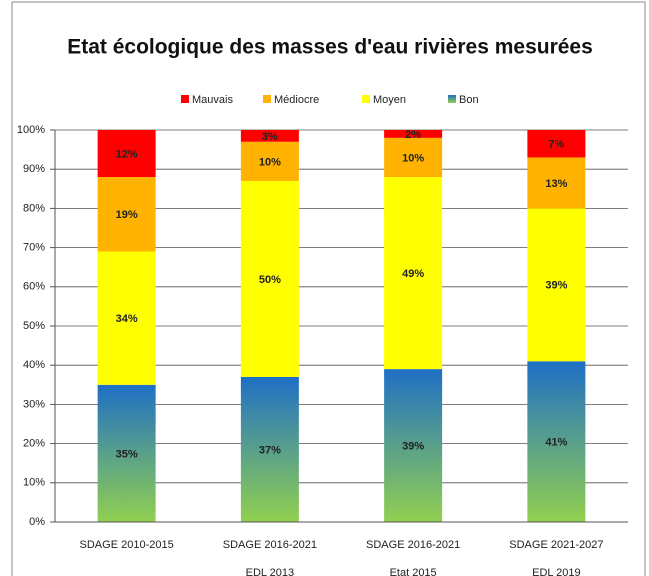 The width and height of the screenshot is (649, 576). I want to click on value-label: 3%, so click(270, 137).